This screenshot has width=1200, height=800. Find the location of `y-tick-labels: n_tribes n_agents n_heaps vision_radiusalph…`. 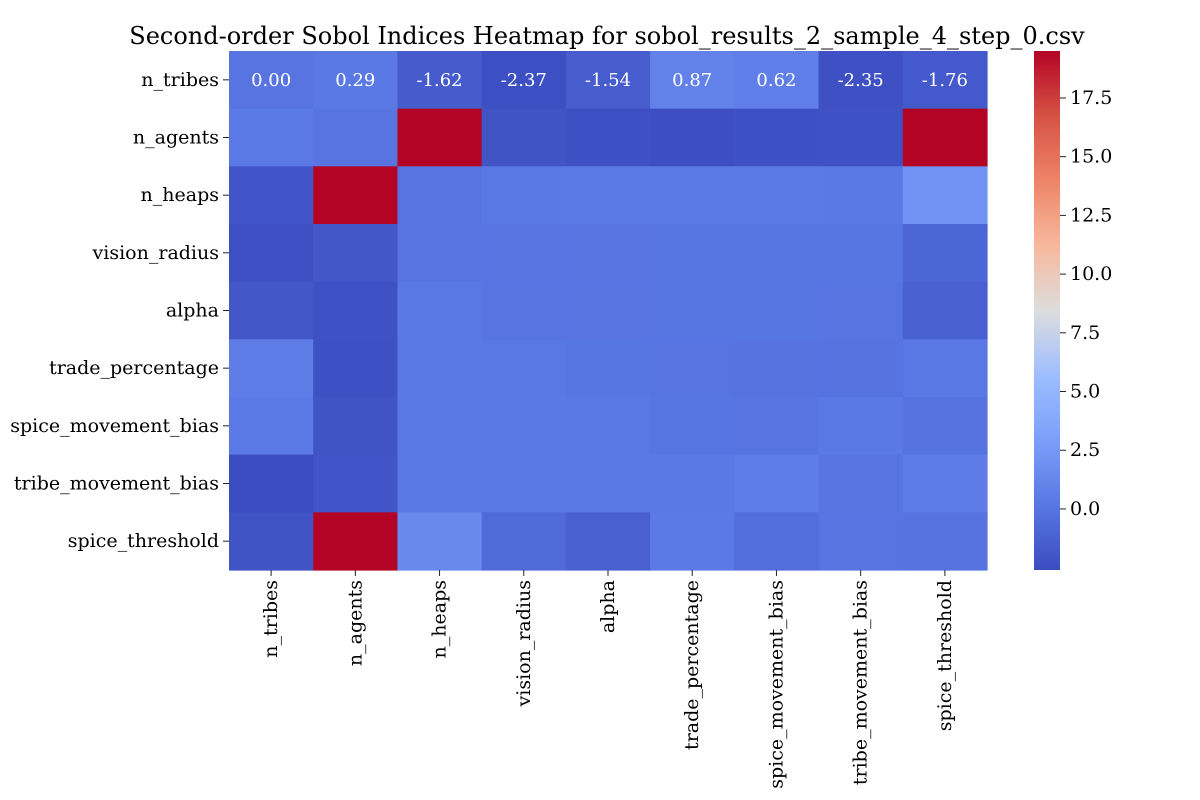

y-tick-labels: n_tribes n_agents n_heaps vision_radiusalph… is located at coordinates (119, 310).